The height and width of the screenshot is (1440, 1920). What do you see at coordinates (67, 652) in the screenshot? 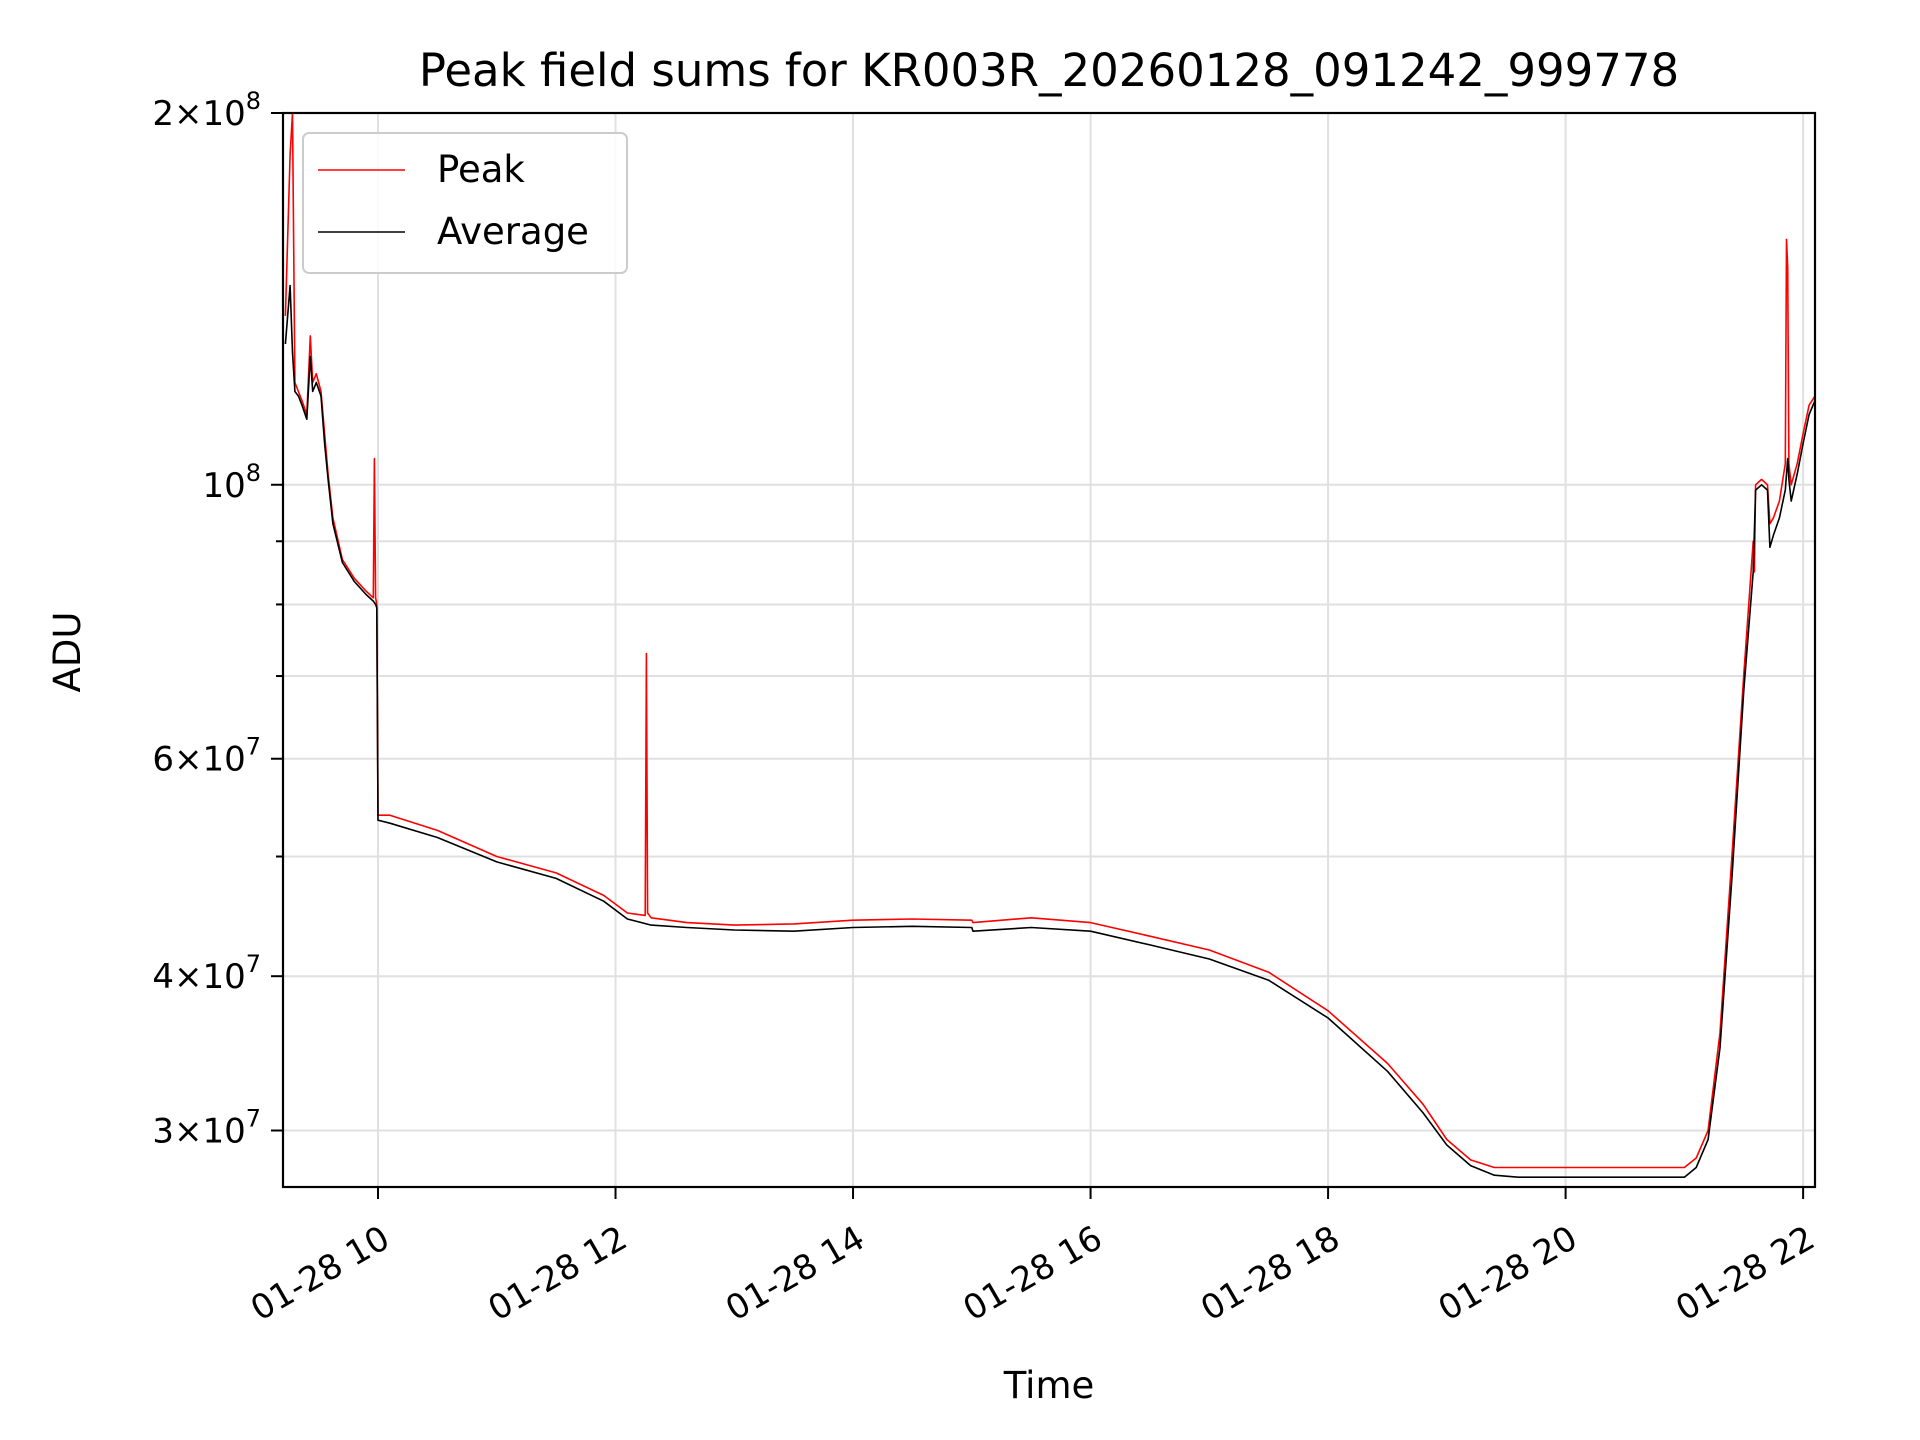
I see `y-axis-label: ADU` at bounding box center [67, 652].